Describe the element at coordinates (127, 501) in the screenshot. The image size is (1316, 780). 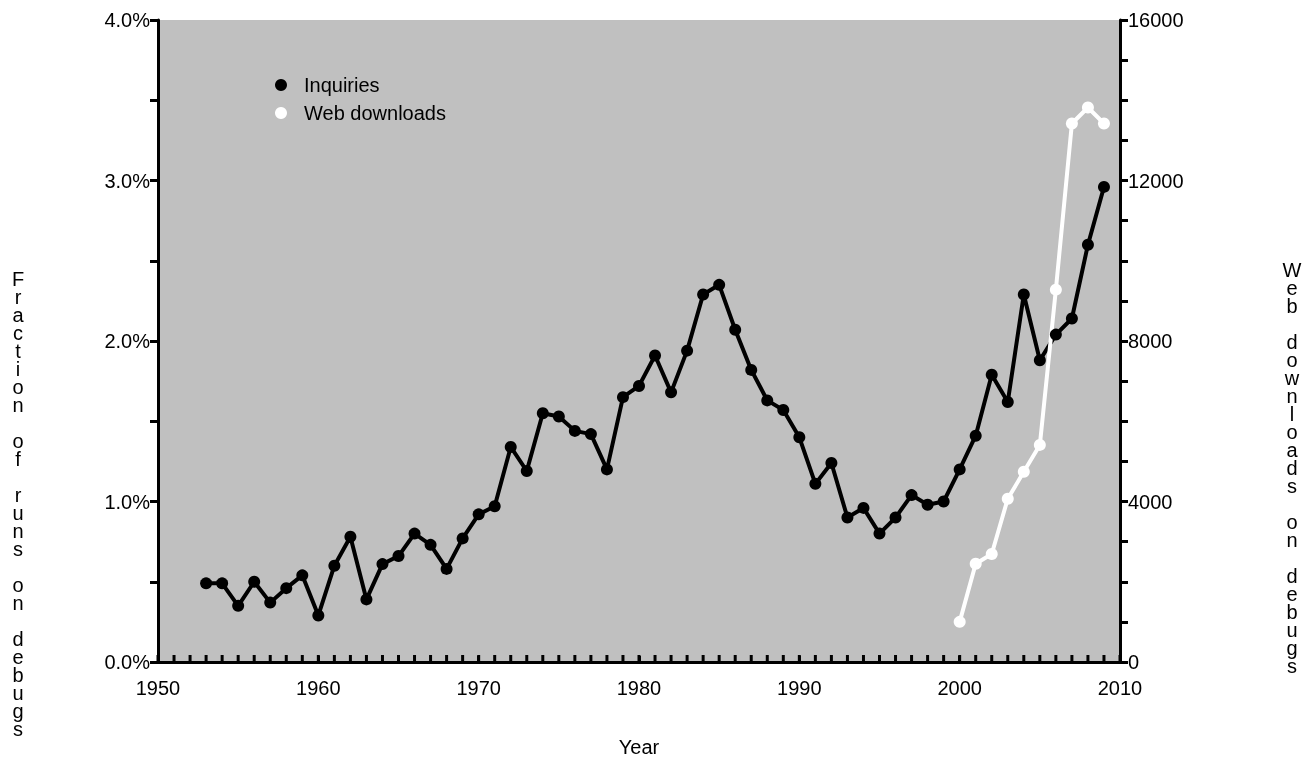
I see `y-tick-label: 1.0%` at that location.